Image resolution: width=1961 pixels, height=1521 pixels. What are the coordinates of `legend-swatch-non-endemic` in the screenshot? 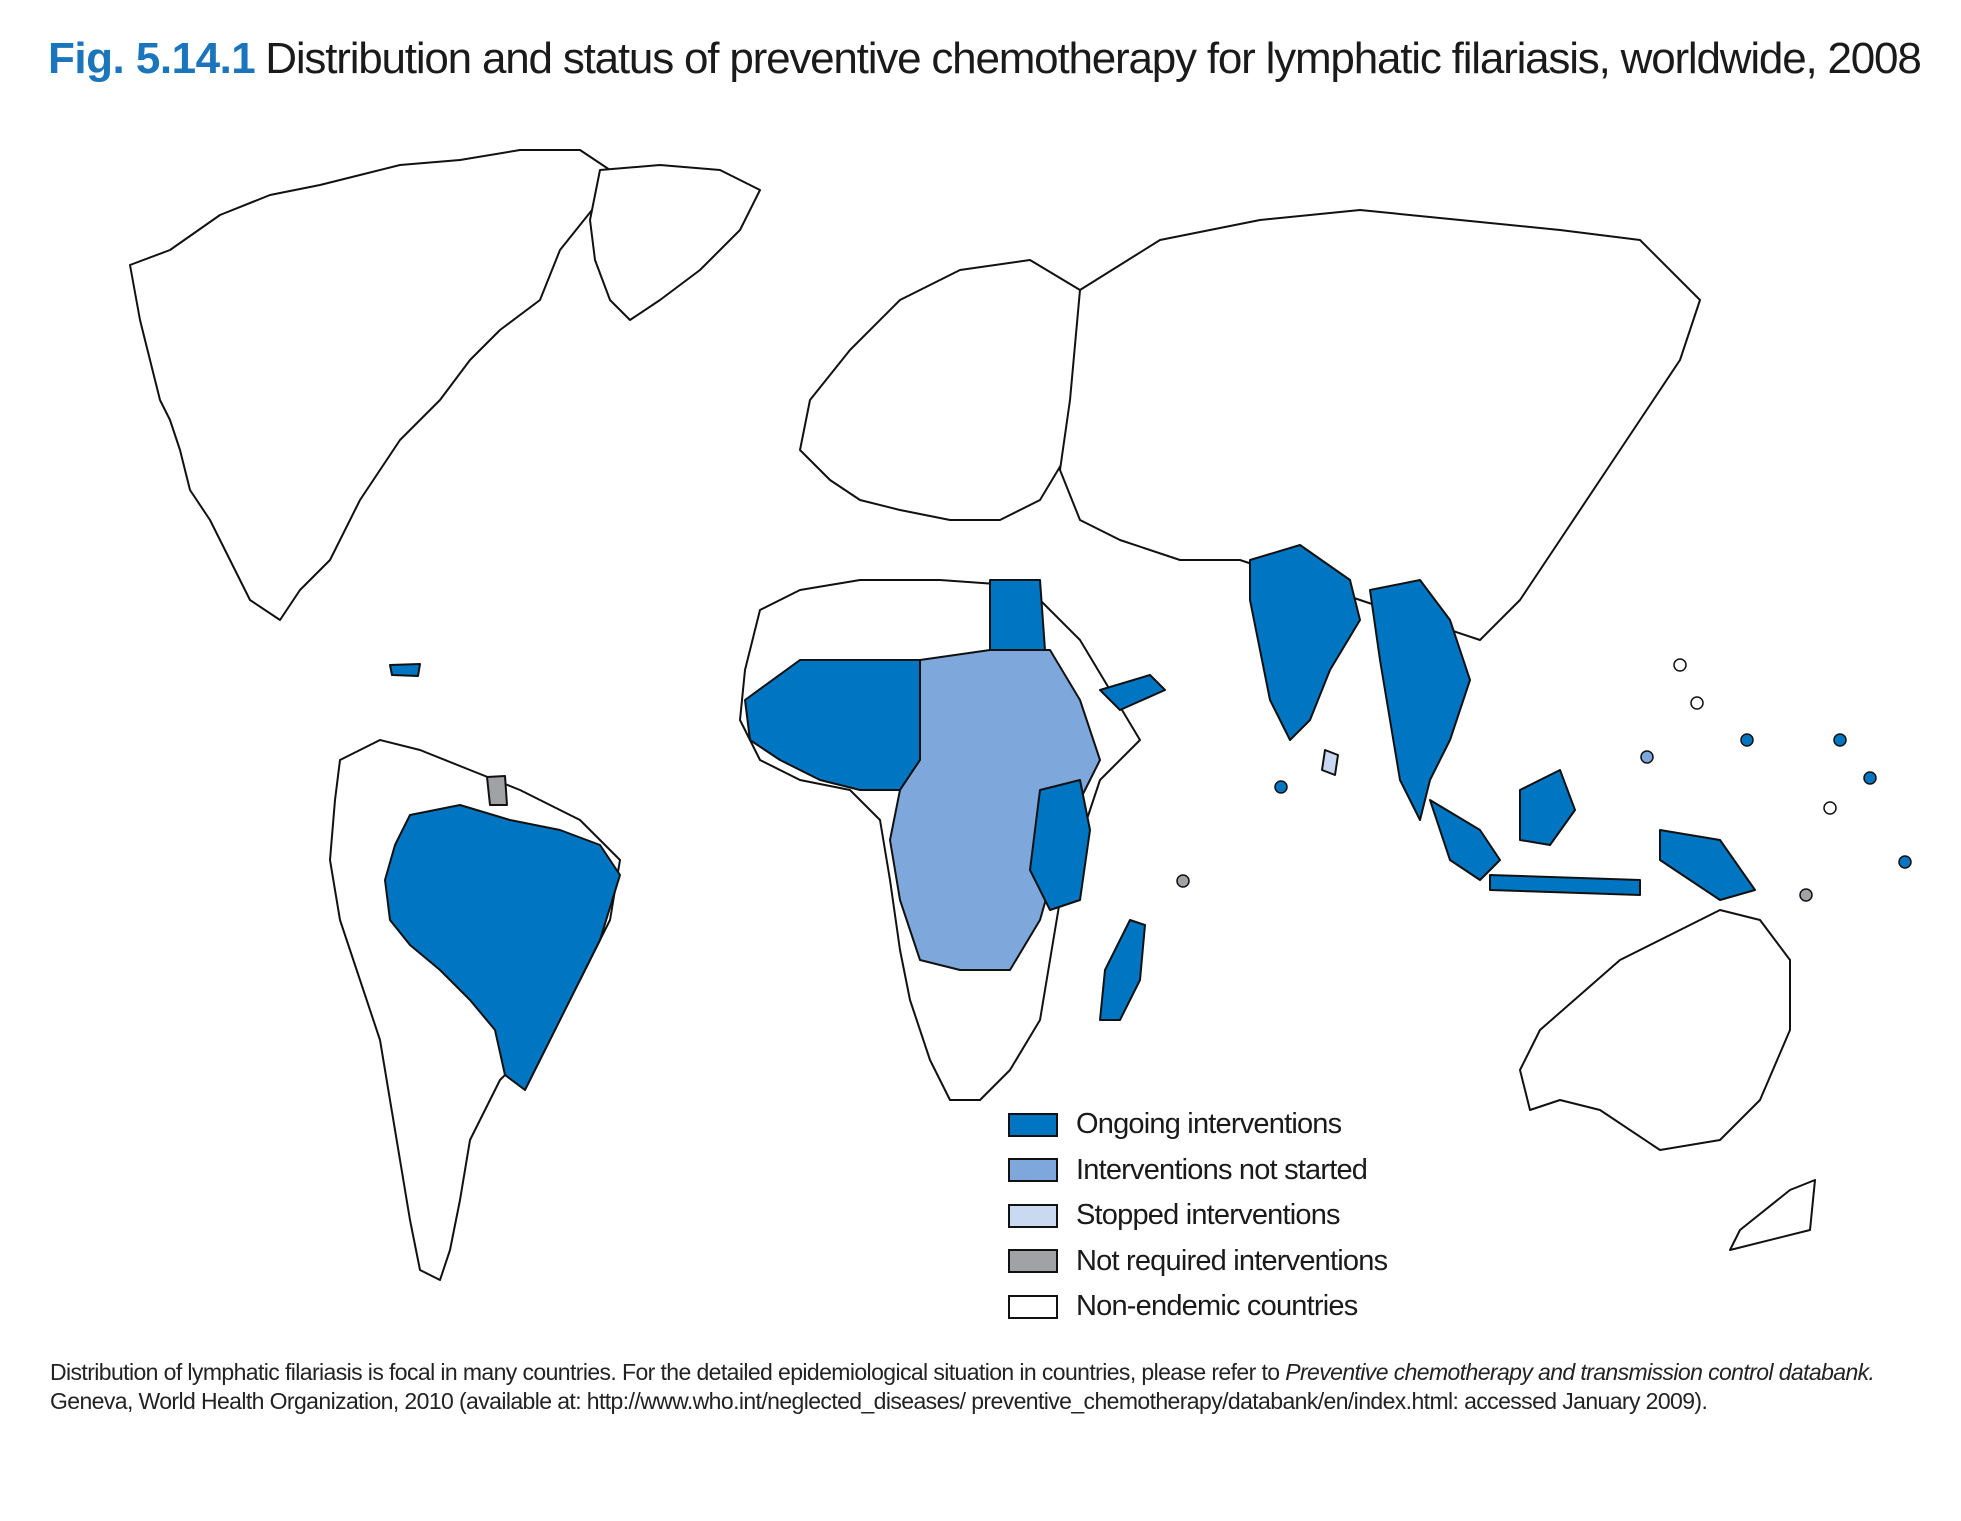 It's located at (1033, 1306).